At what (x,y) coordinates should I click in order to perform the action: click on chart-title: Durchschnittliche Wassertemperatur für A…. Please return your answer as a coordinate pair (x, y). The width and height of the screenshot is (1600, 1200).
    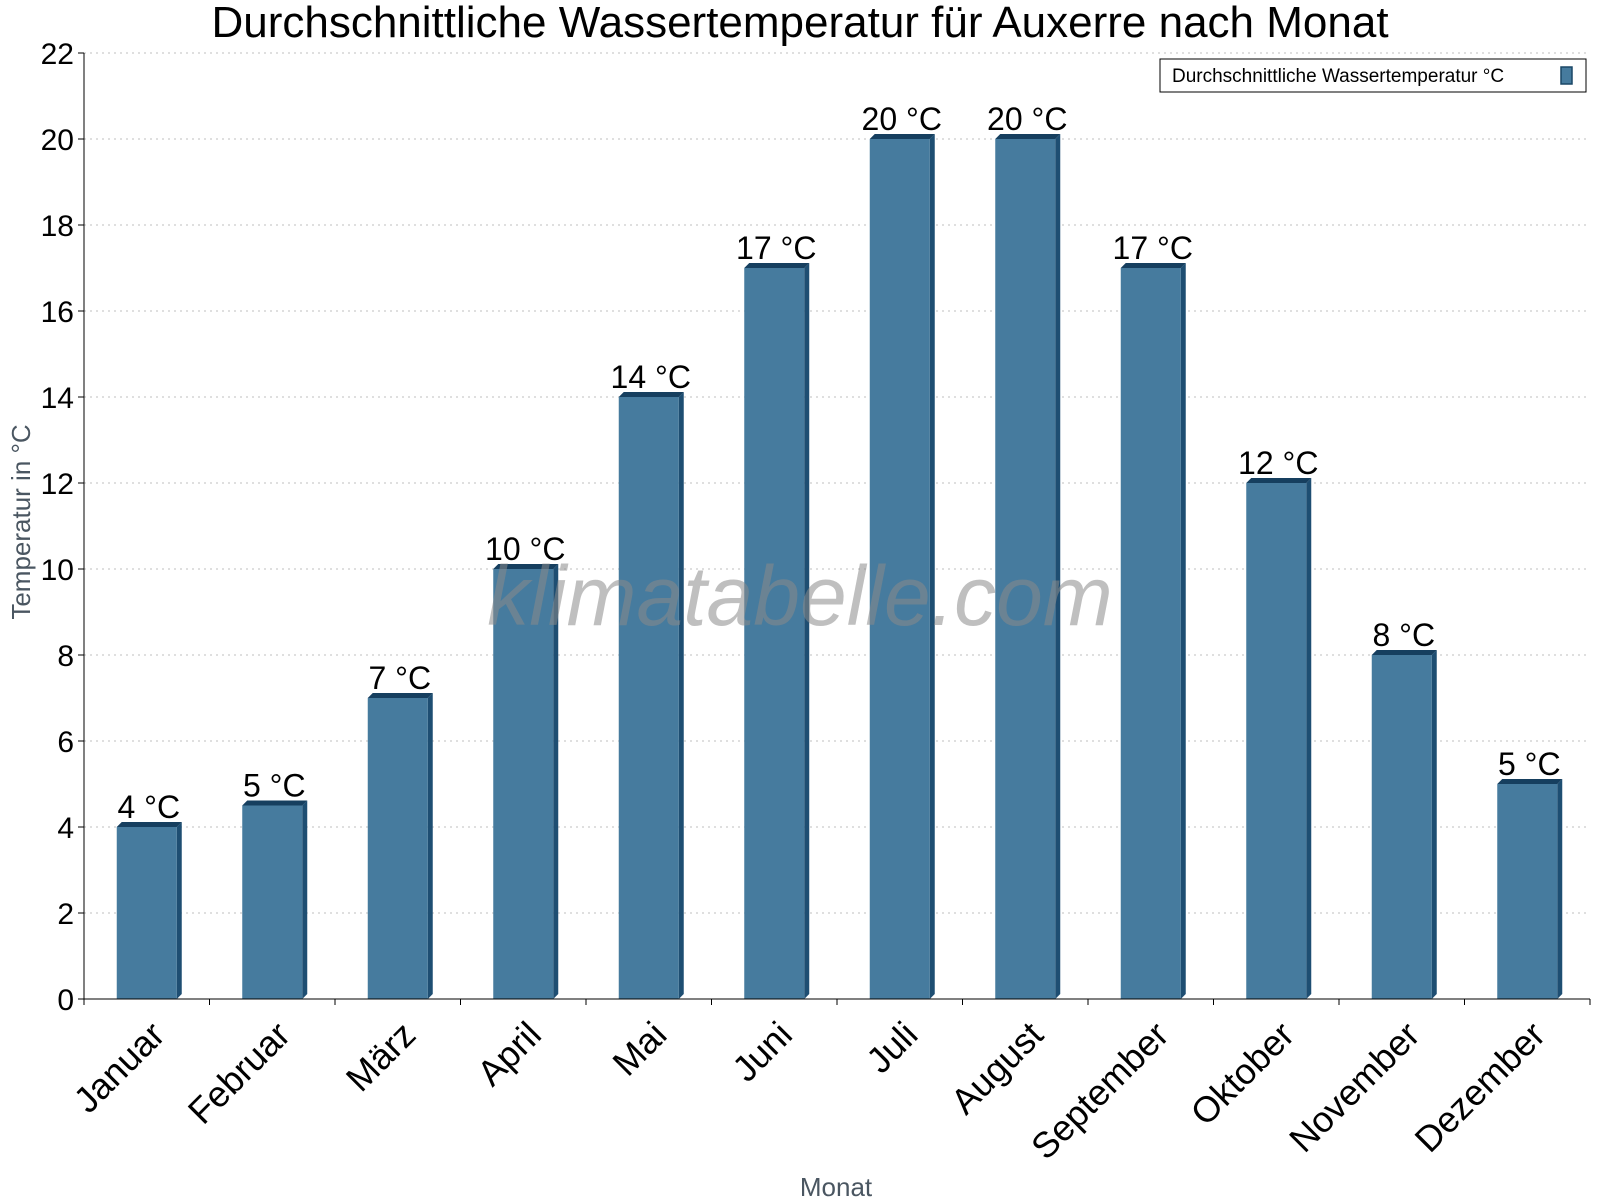
    Looking at the image, I should click on (799, 23).